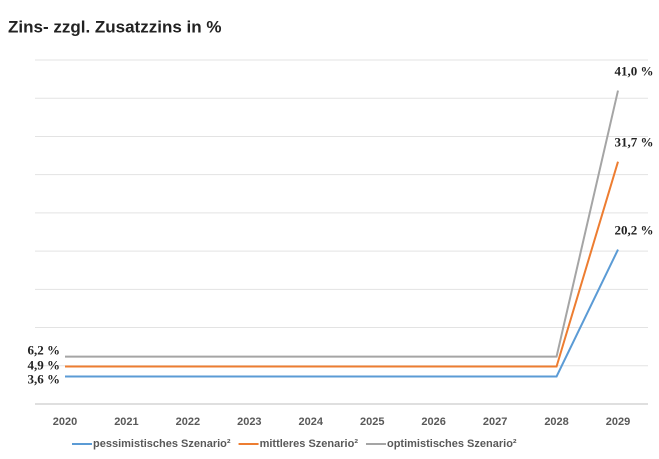 The image size is (659, 459). I want to click on data-label: 6,2 %, so click(44, 350).